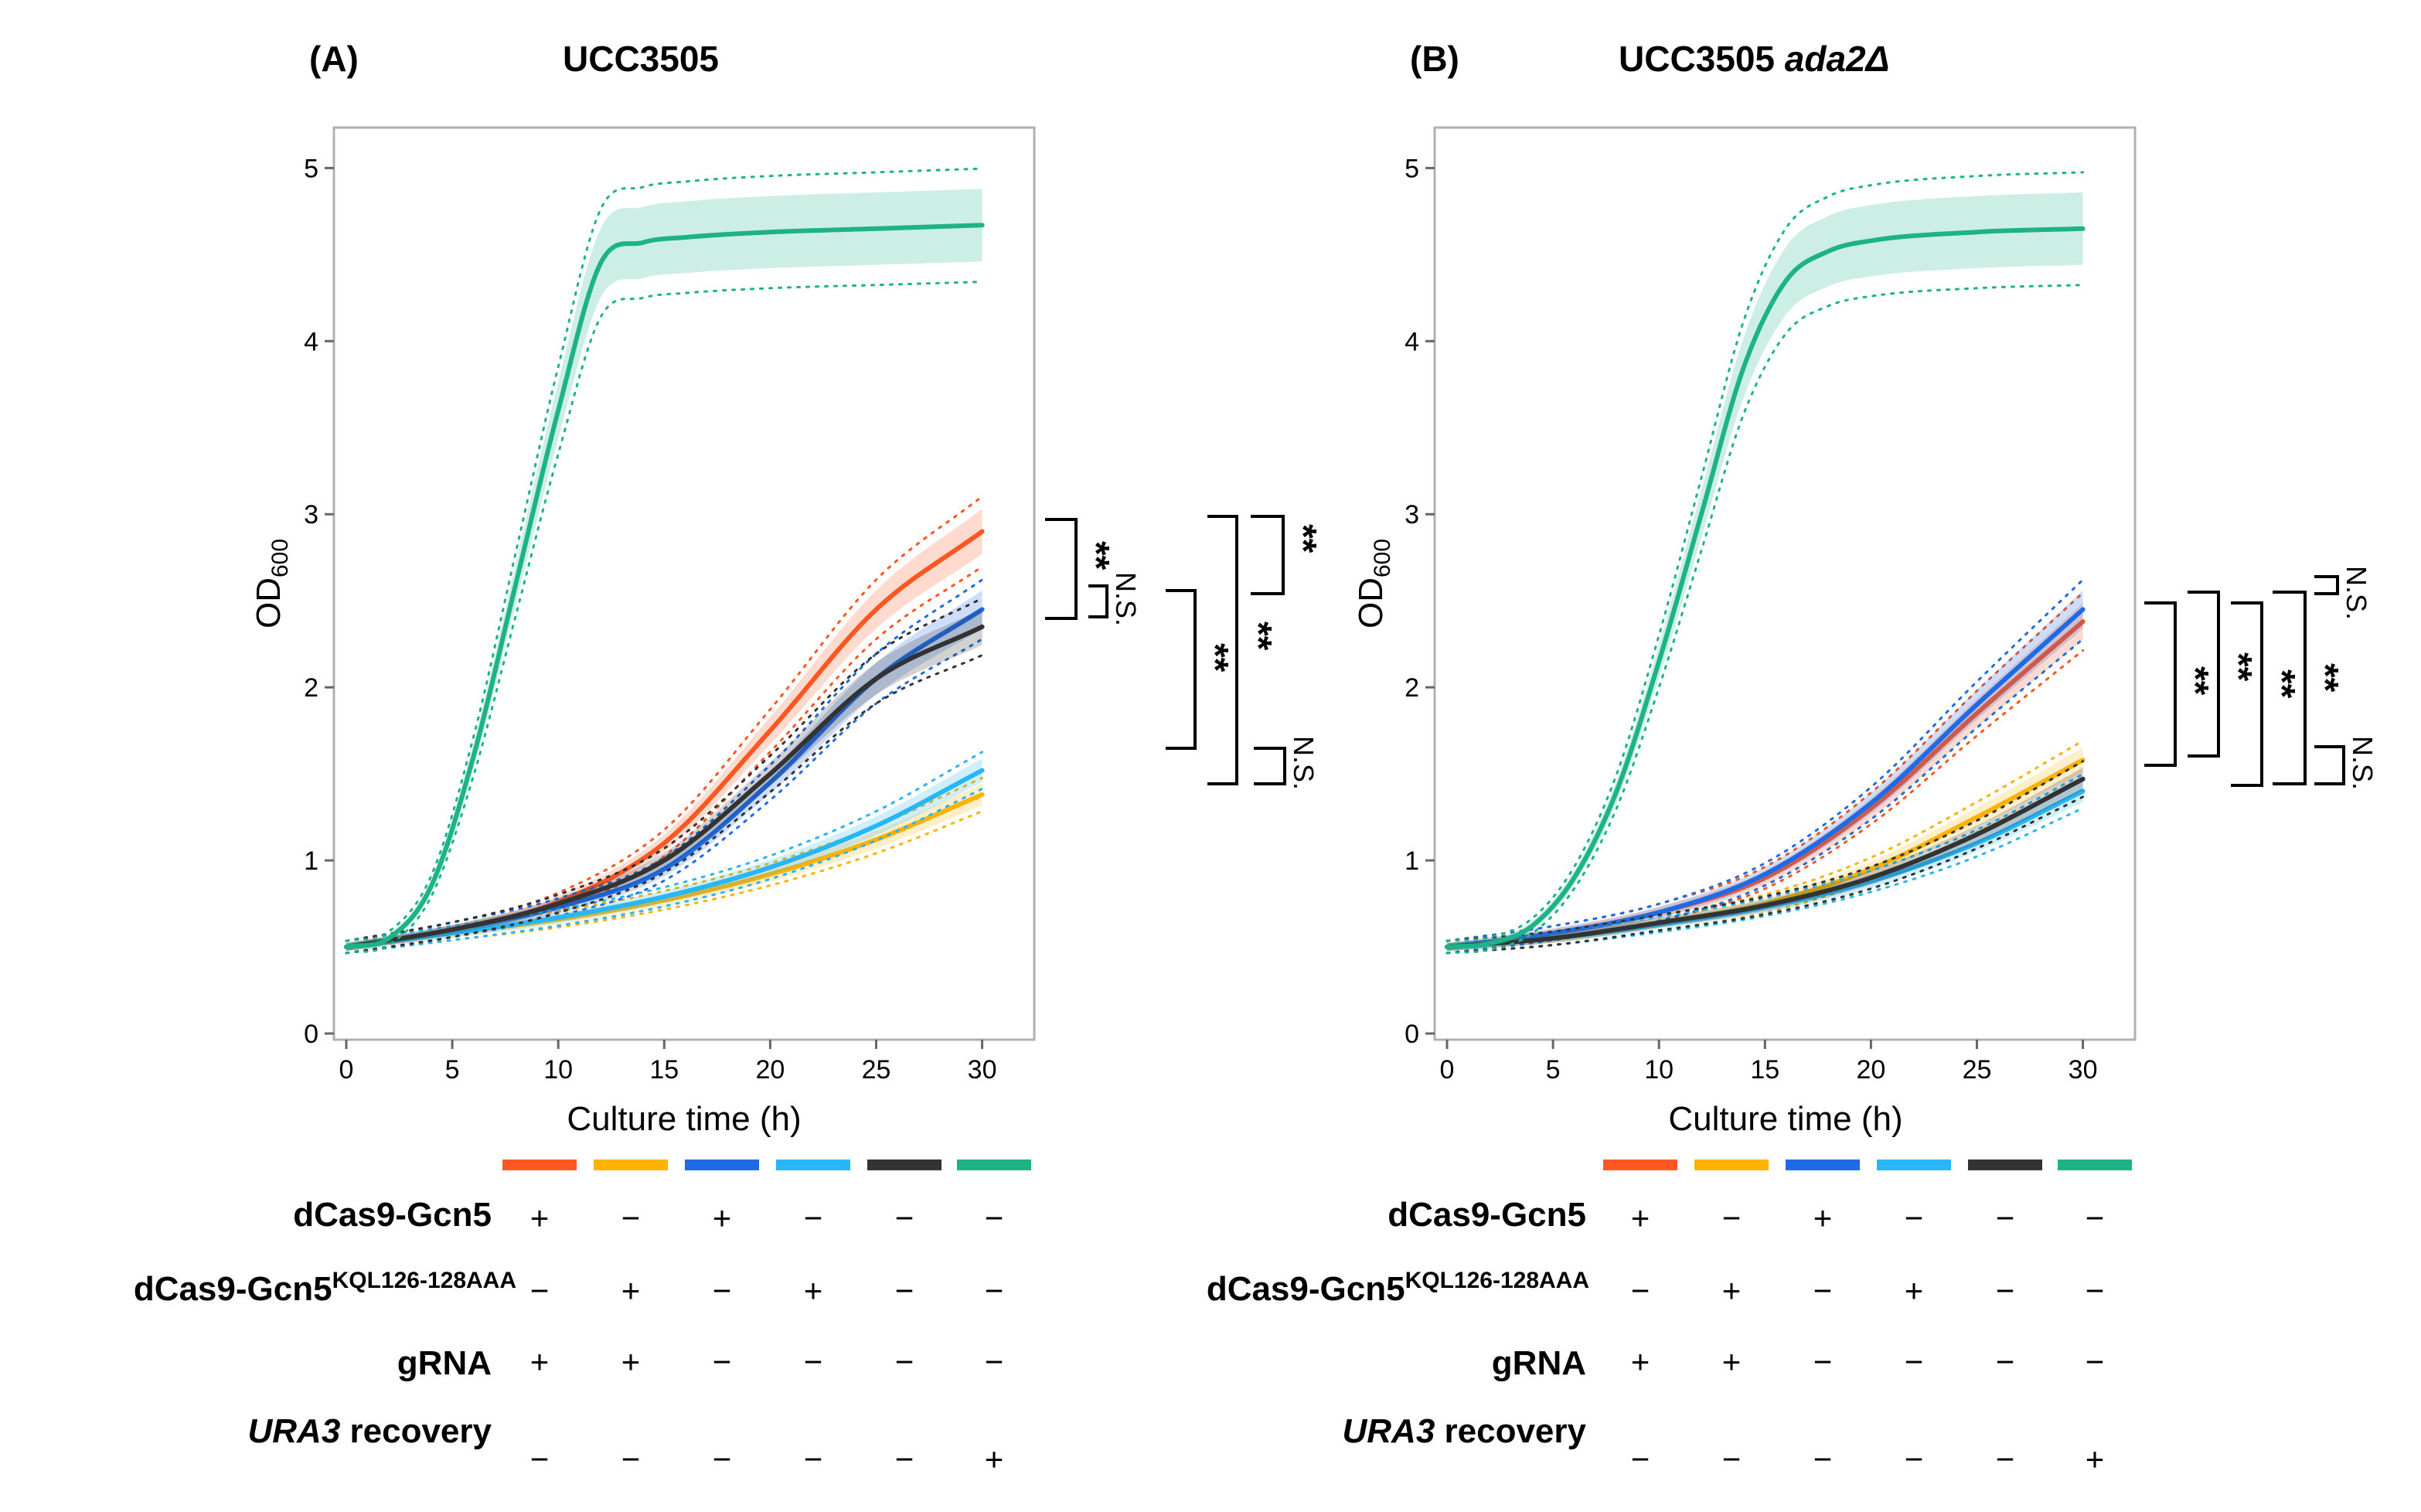  What do you see at coordinates (2356, 593) in the screenshot?
I see `sig-label-b-1: N.S.` at bounding box center [2356, 593].